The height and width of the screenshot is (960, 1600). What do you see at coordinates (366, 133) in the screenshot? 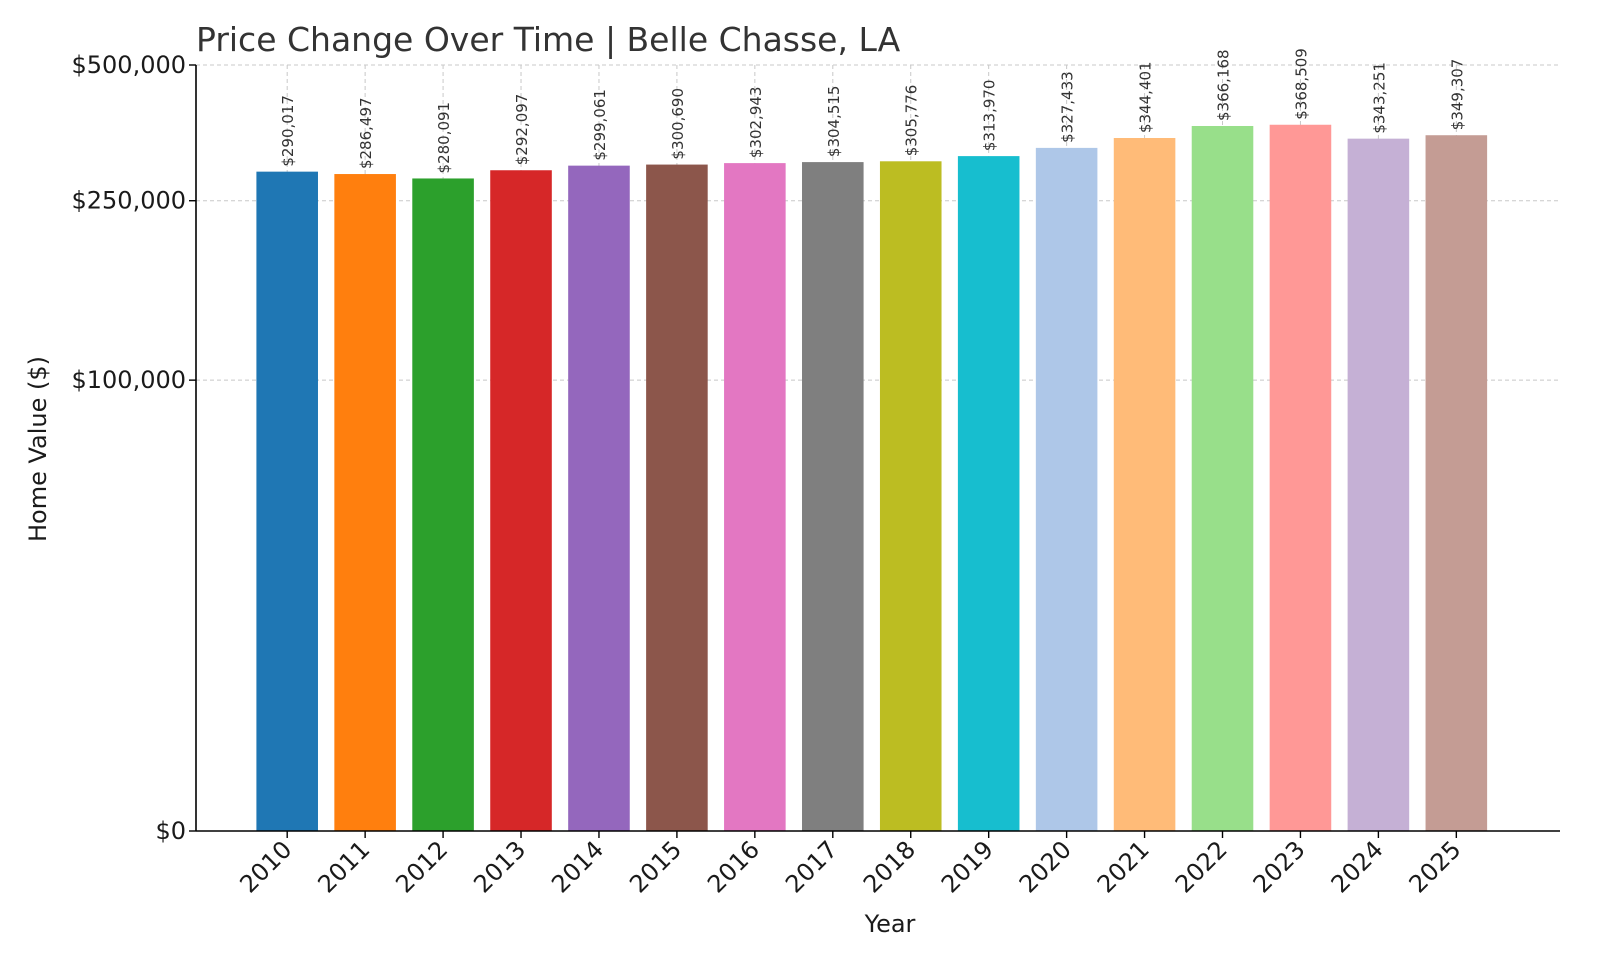
I see `data-label-2011: $286,497` at bounding box center [366, 133].